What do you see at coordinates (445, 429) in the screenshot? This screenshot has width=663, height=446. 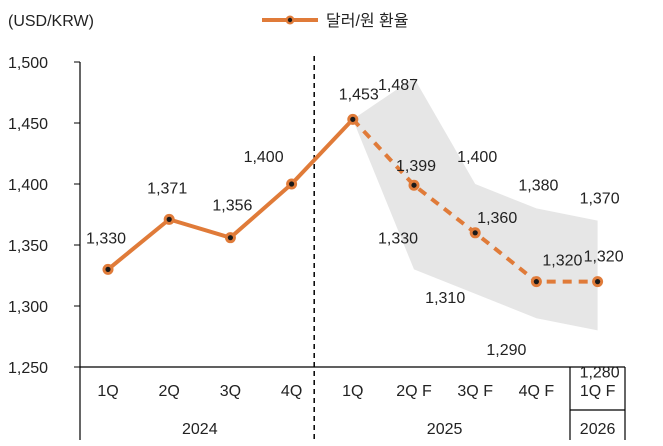 I see `year-group-label: 2025` at bounding box center [445, 429].